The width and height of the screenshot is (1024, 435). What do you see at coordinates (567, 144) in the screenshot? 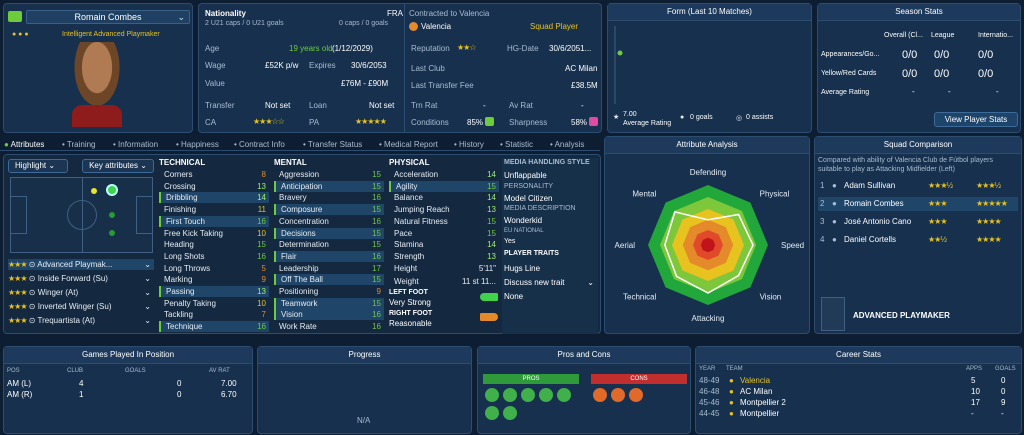
I see `tab-analysis: • Analysis` at bounding box center [567, 144].